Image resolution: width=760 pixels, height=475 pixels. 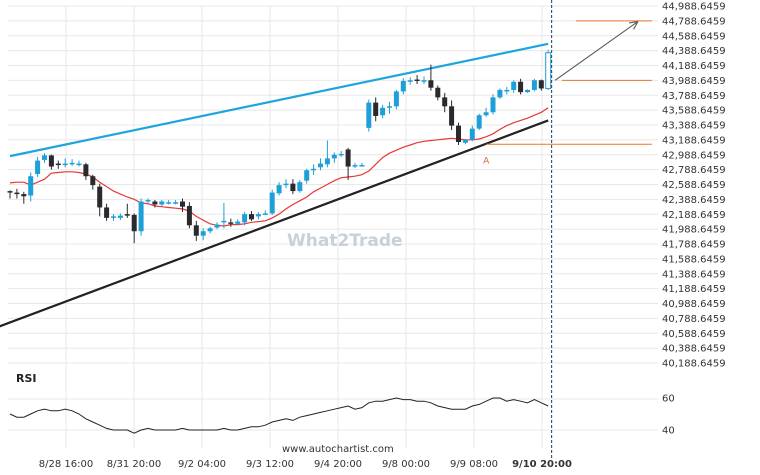 What do you see at coordinates (406, 464) in the screenshot?
I see `x-tick-label: 9/8 00:00` at bounding box center [406, 464].